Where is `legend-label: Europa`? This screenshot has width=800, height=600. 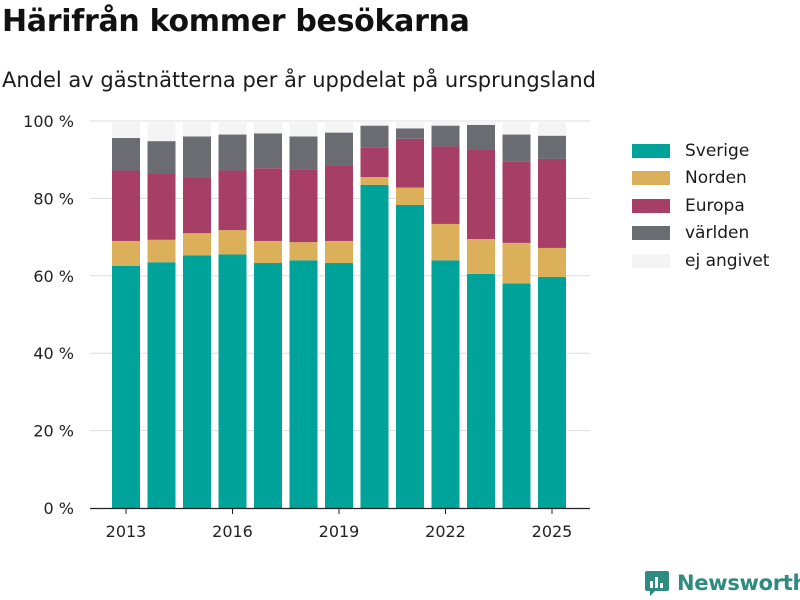 legend-label: Europa is located at coordinates (715, 205).